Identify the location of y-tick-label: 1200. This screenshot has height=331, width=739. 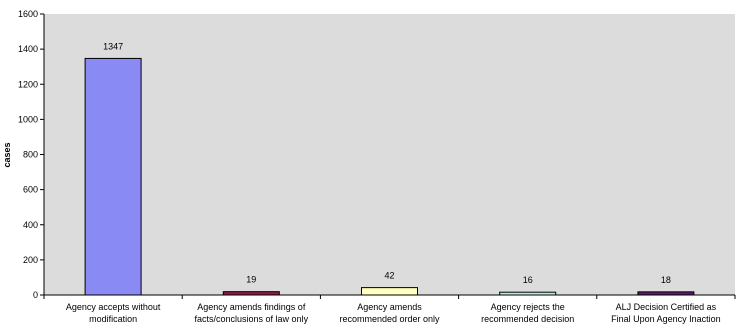
(28, 84).